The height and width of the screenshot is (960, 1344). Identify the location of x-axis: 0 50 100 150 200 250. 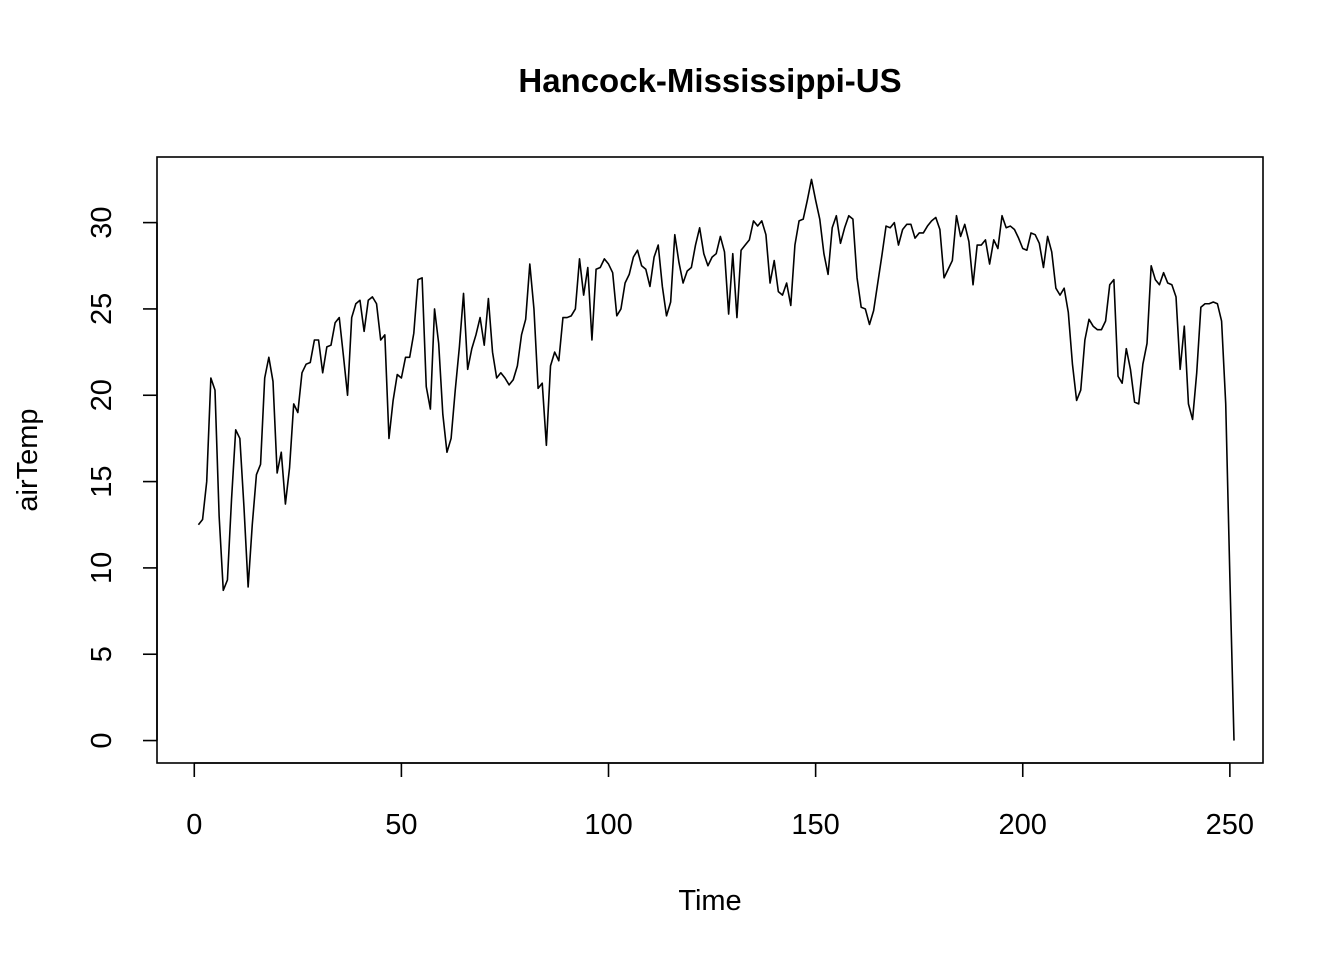
(720, 802).